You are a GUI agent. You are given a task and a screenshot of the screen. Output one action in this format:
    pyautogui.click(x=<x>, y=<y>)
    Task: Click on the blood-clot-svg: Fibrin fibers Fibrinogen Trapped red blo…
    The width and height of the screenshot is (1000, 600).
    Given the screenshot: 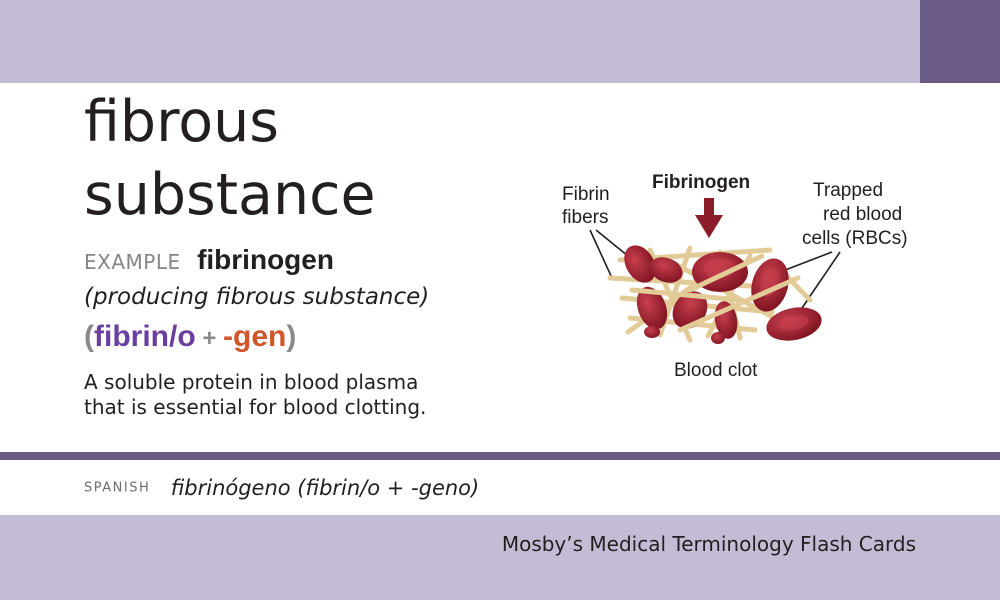 What is the action you would take?
    pyautogui.click(x=735, y=276)
    